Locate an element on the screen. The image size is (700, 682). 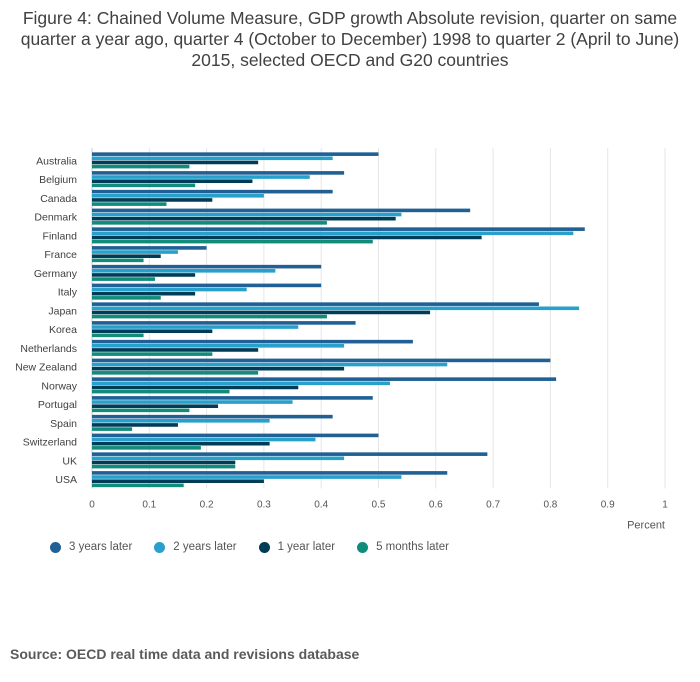
x-tick-label: 0.2 is located at coordinates (207, 505).